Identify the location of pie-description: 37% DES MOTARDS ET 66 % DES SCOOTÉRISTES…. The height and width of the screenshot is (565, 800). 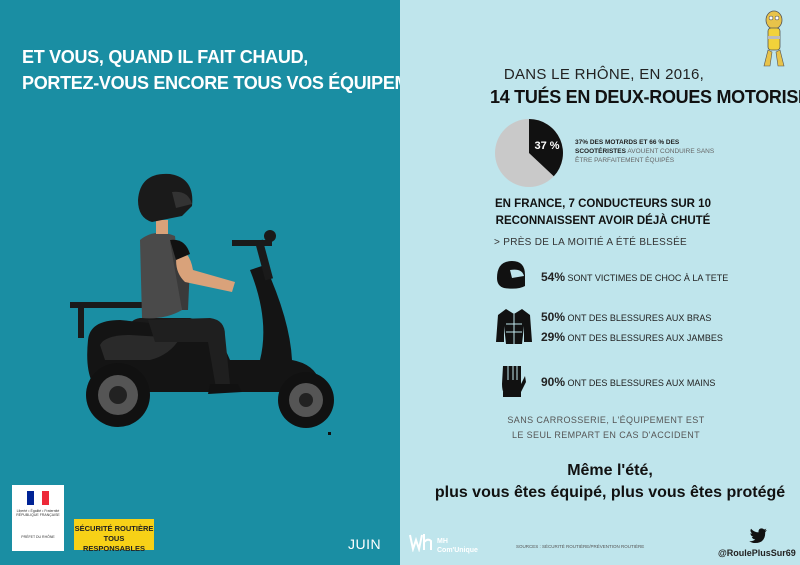
(645, 151).